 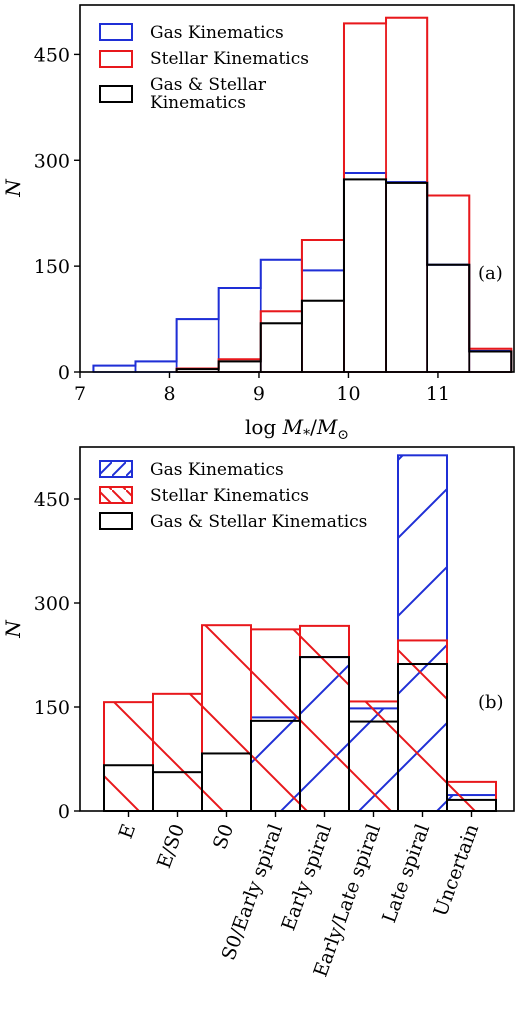 I want to click on panel-a-x-ticks: 7 8 9 10 11, so click(x=262, y=388).